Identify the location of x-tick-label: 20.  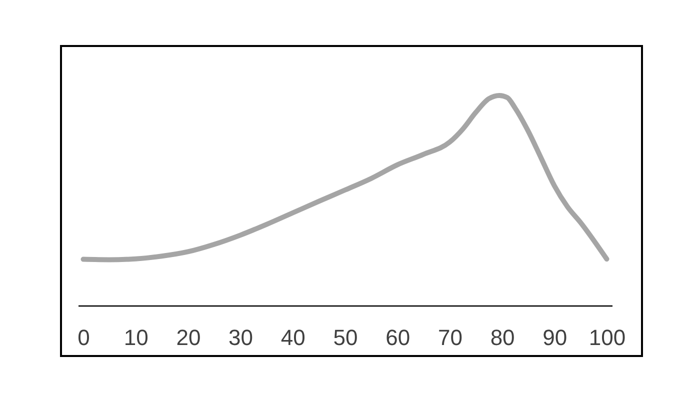
(188, 337).